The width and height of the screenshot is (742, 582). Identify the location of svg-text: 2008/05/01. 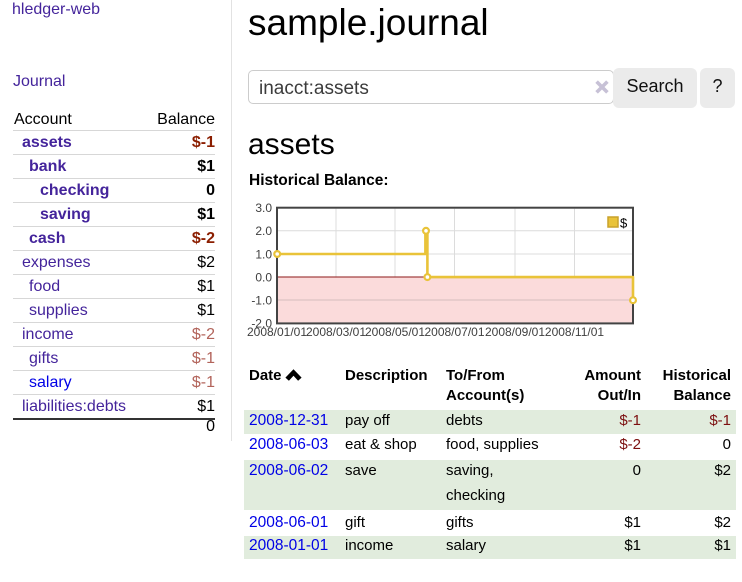
(395, 332).